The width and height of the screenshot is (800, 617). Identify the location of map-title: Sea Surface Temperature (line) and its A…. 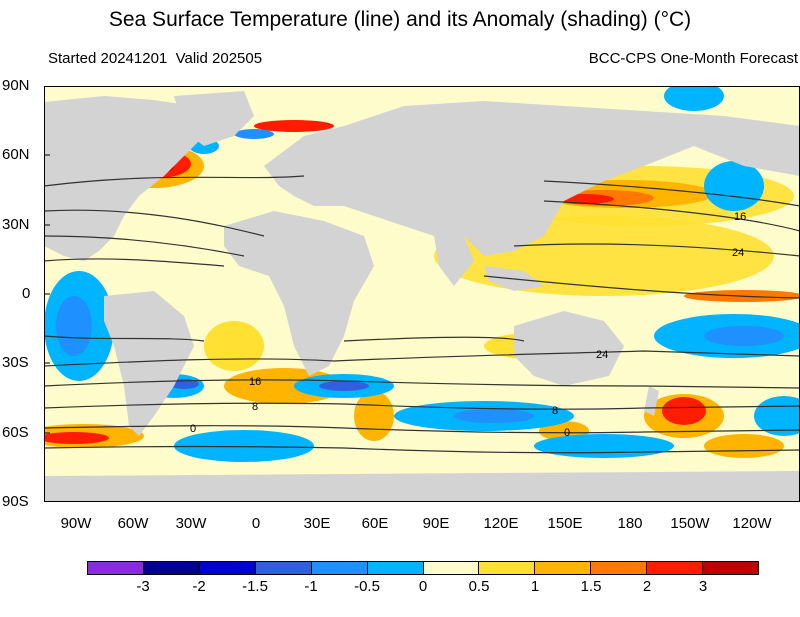
(400, 19).